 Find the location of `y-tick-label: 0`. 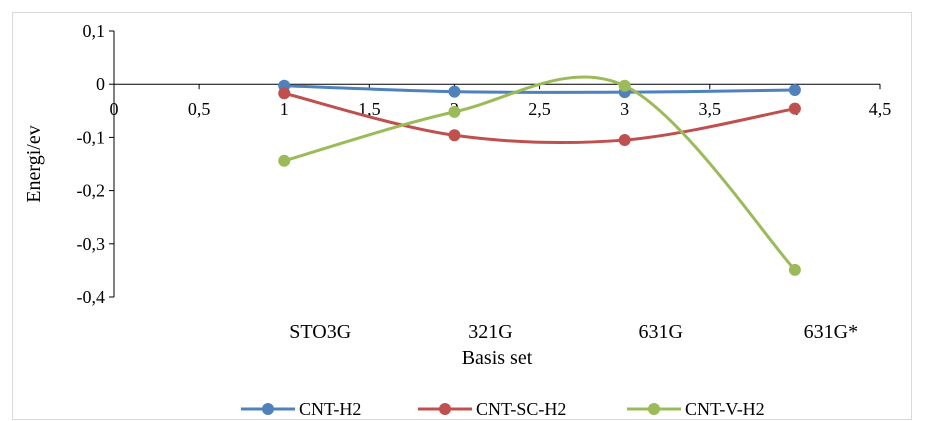

y-tick-label: 0 is located at coordinates (100, 84).